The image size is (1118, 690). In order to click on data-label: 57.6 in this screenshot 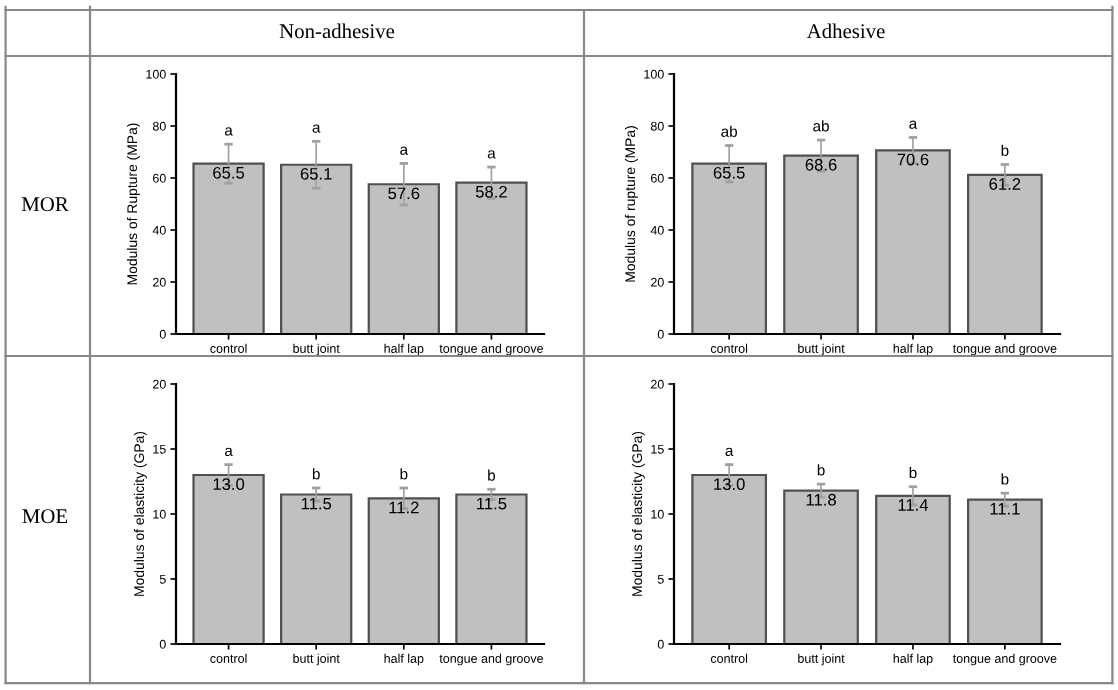, I will do `click(404, 193)`.